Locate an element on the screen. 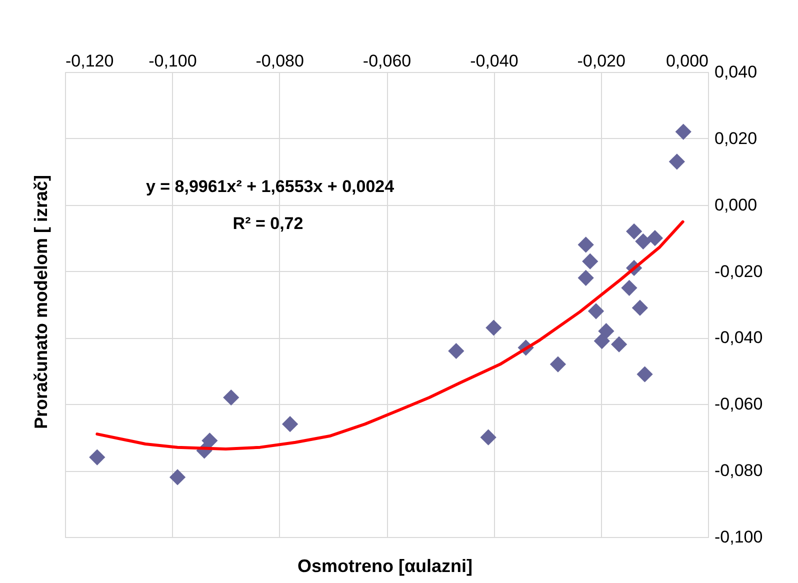  y-tick-label: -0,020 is located at coordinates (738, 271).